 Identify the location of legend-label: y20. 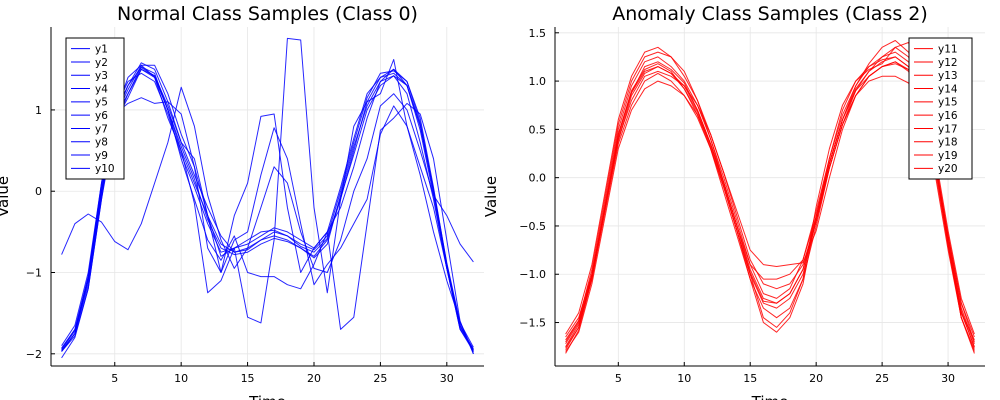
(948, 169).